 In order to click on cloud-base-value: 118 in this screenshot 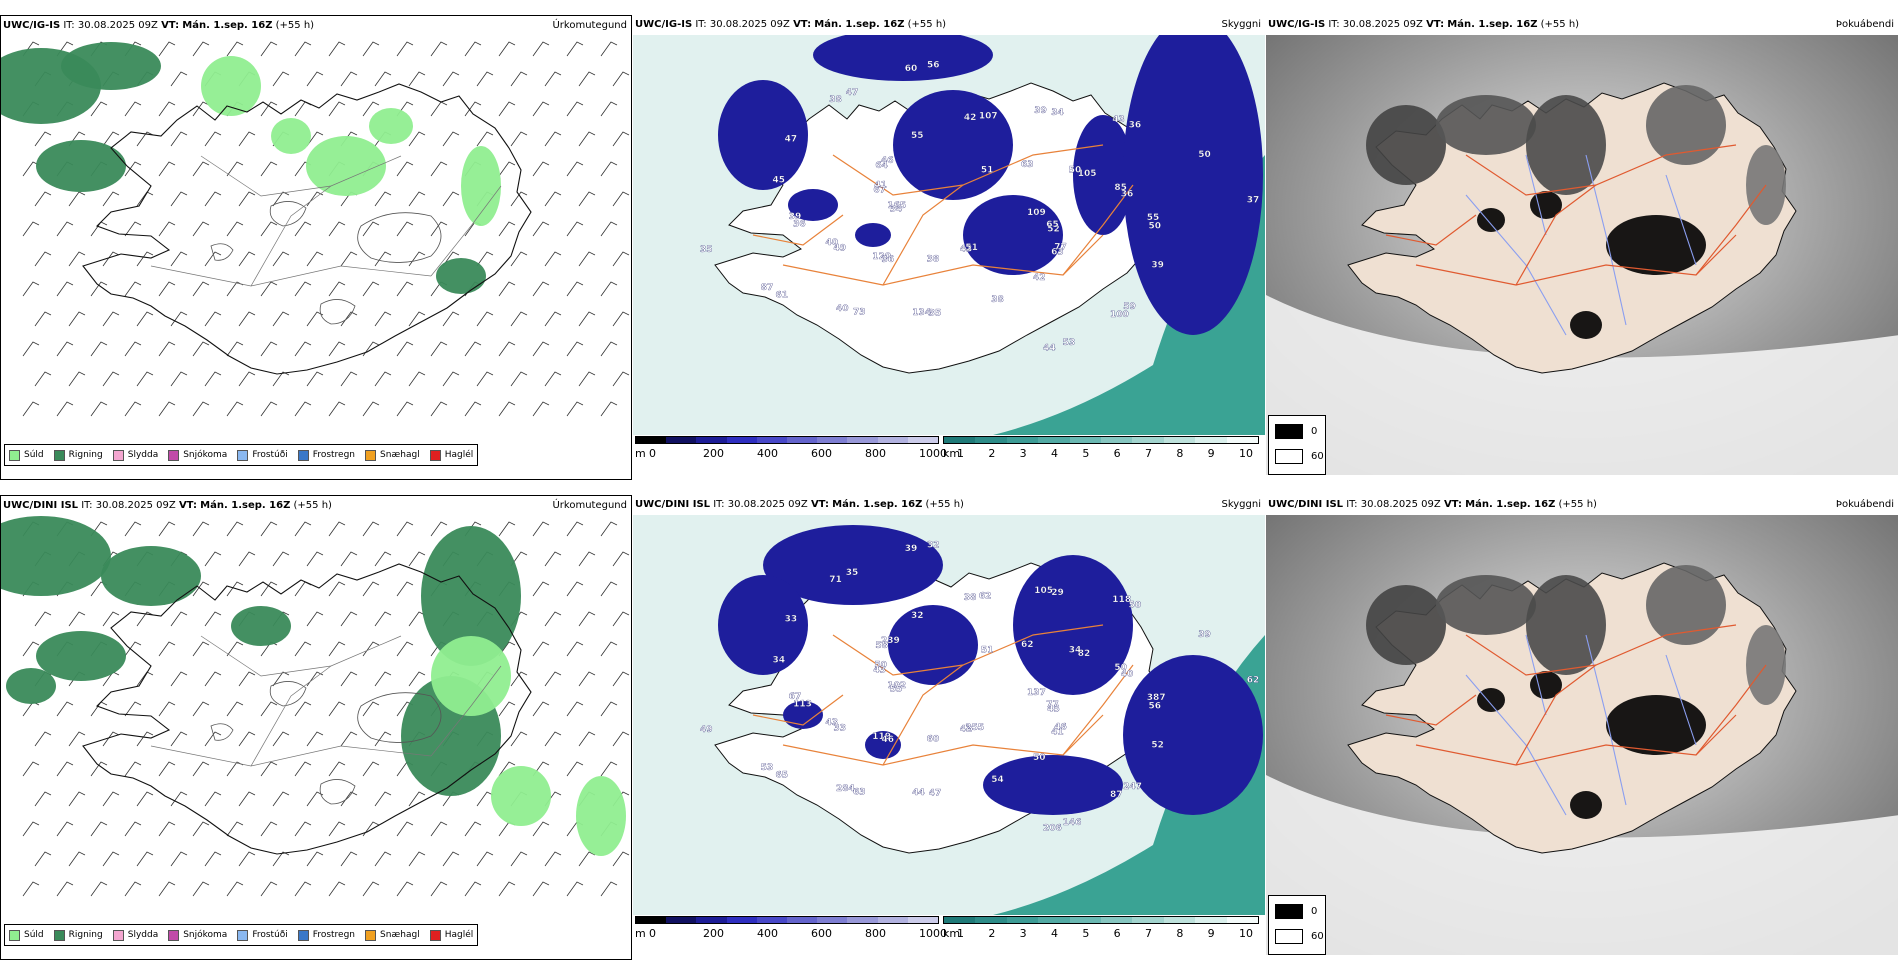, I will do `click(1121, 600)`.